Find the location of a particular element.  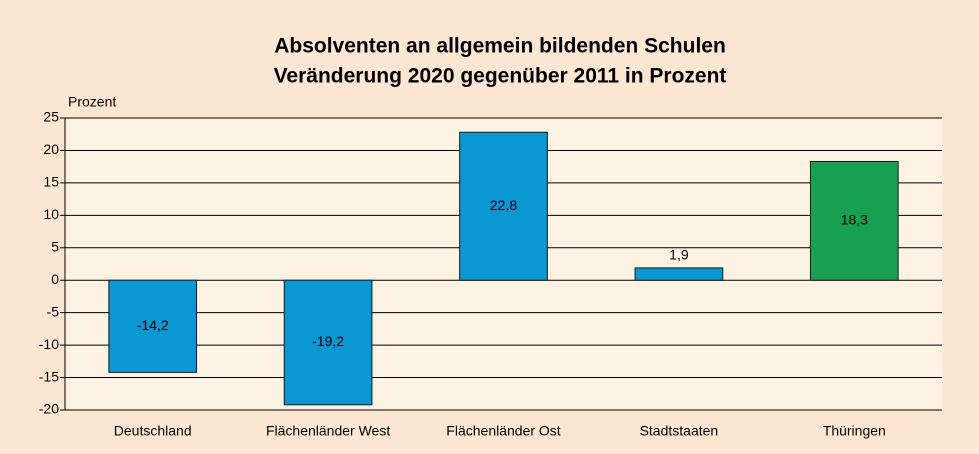

y-tick-label: 10 is located at coordinates (51, 214).